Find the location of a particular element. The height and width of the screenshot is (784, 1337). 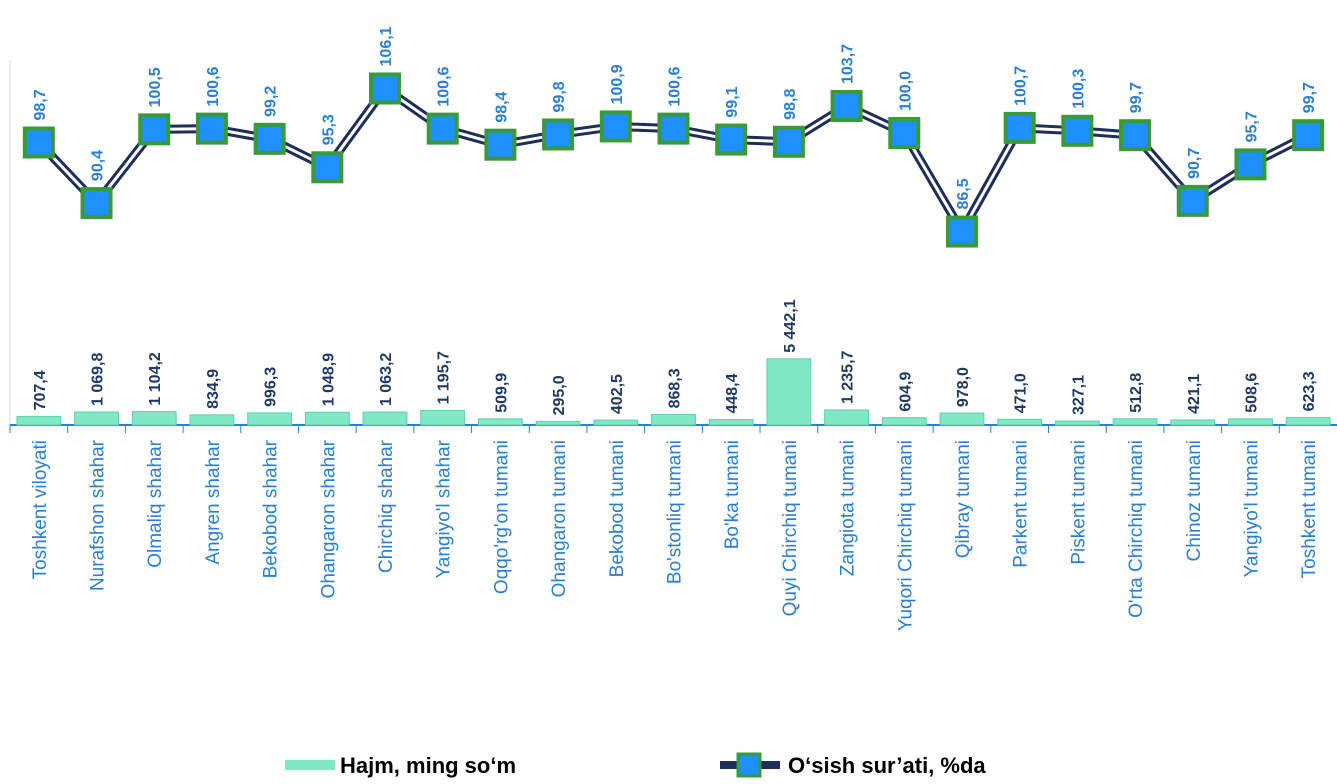

x-tick-label: Bekobod tumani is located at coordinates (617, 508).